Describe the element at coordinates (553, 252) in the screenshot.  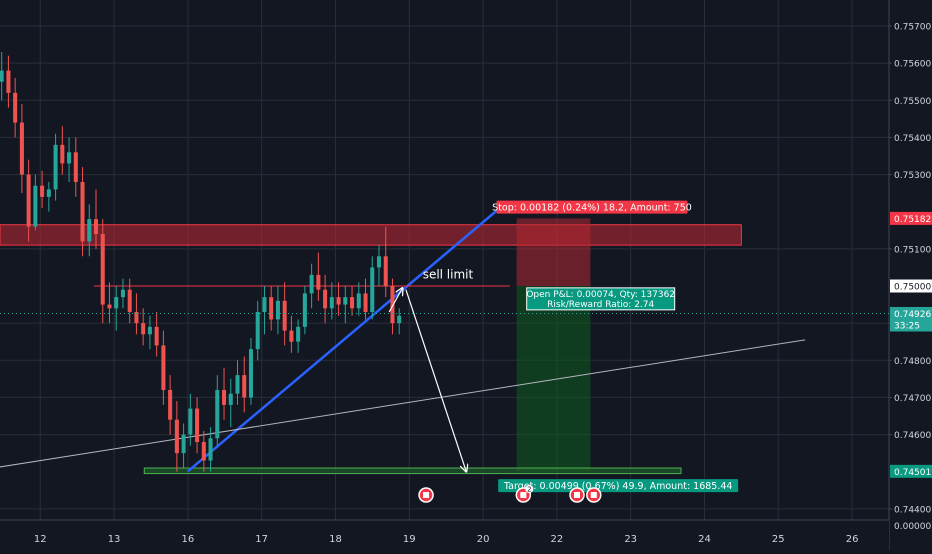
I see `stop-zone` at that location.